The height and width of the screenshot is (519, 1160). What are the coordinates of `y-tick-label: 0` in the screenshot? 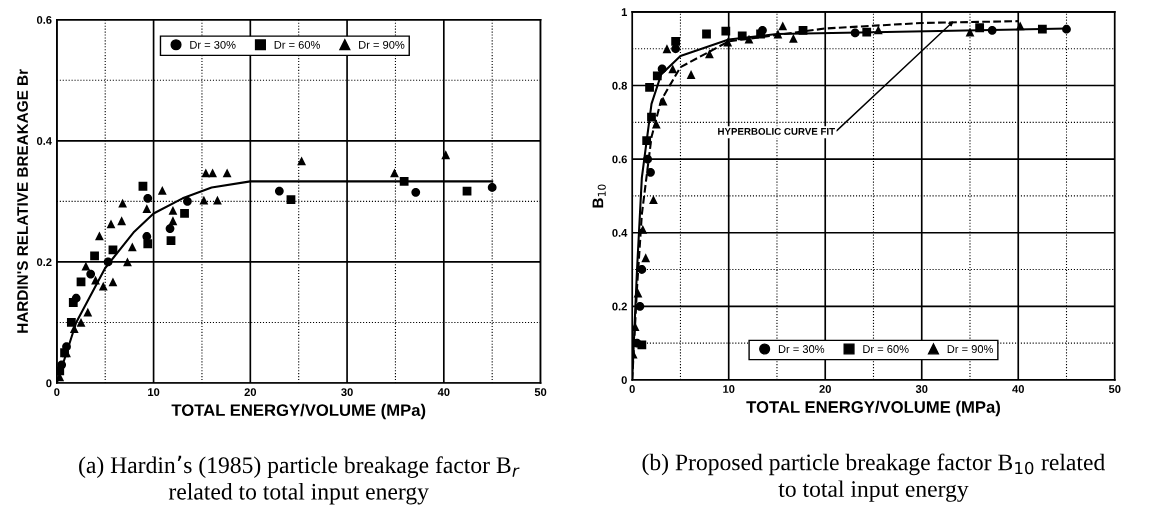 It's located at (624, 380).